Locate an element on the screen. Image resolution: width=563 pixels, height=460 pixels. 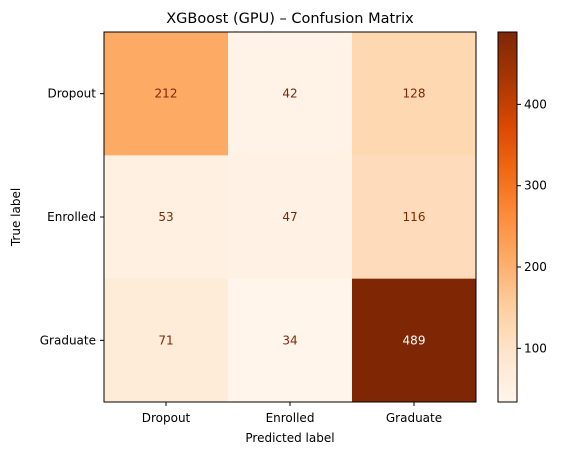
cell-value-label: 53 is located at coordinates (165, 217).